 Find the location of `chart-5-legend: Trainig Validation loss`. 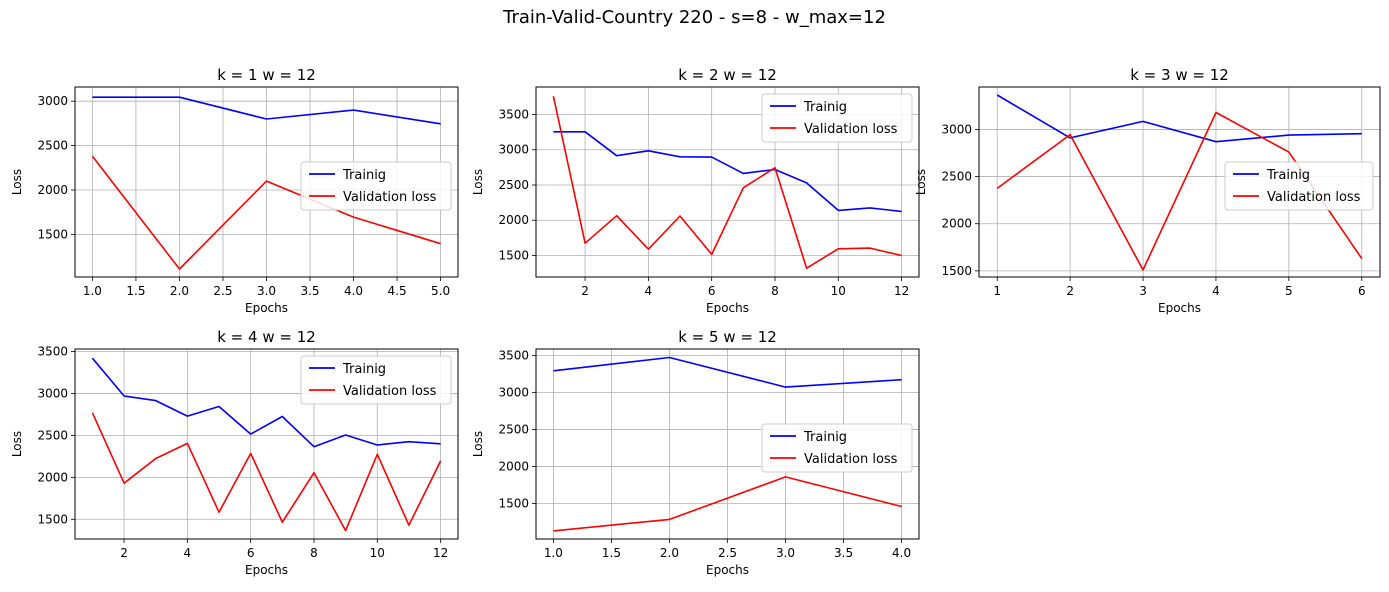

chart-5-legend: Trainig Validation loss is located at coordinates (837, 448).